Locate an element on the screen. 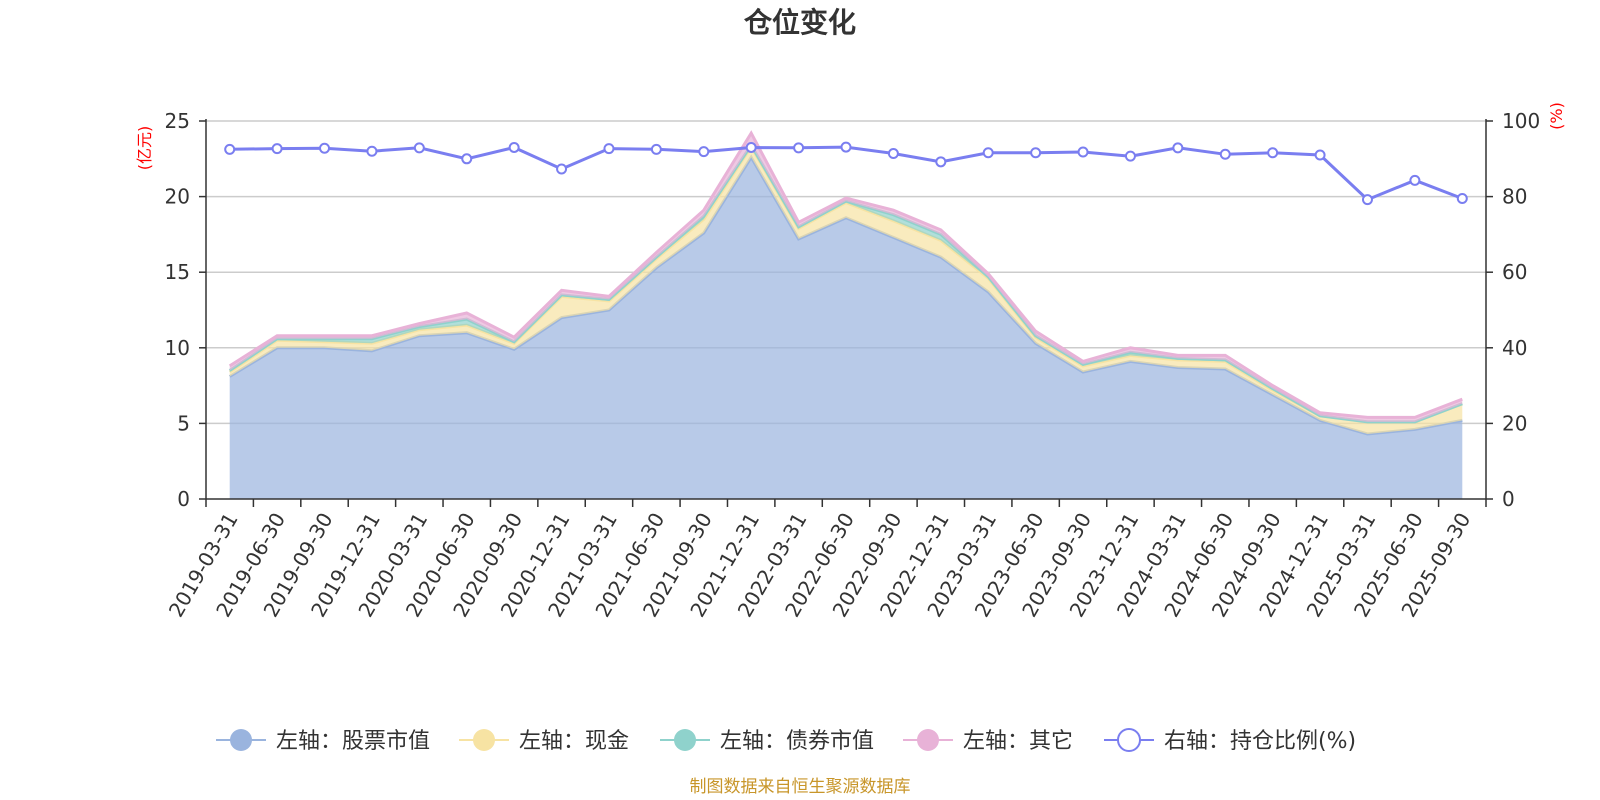 This screenshot has width=1600, height=800. legend-item: 左轴：现金 is located at coordinates (544, 741).